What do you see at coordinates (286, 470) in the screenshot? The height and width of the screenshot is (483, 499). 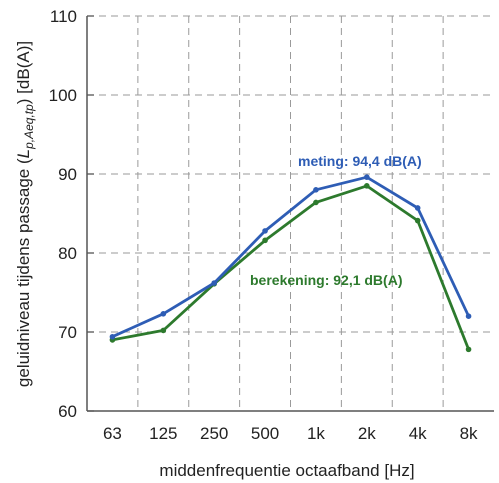 I see `x-axis-title: middenfrequentie octaafband [Hz]` at bounding box center [286, 470].